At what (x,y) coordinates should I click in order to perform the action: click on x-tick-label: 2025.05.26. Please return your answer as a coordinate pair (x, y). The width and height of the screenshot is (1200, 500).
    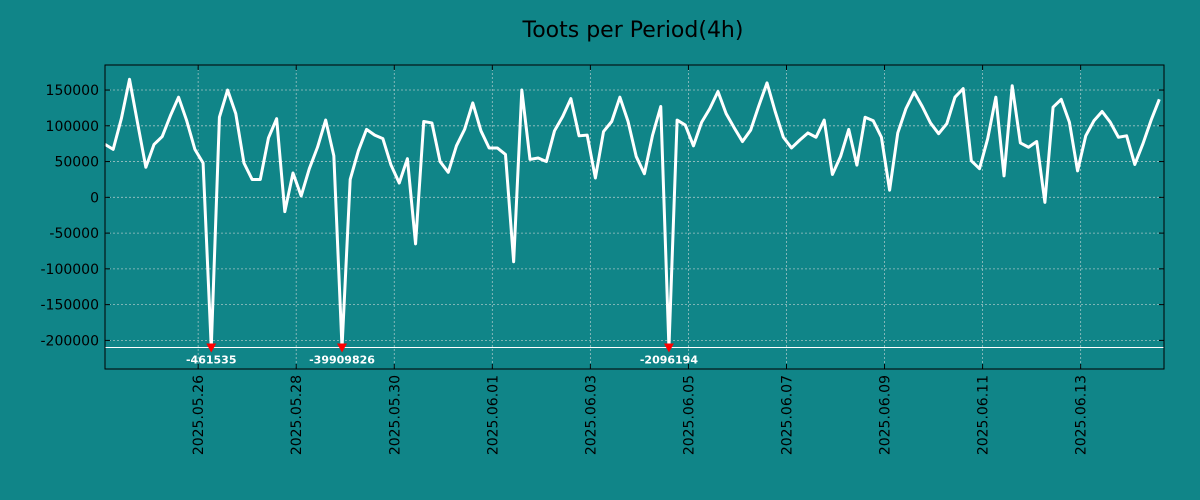
    Looking at the image, I should click on (199, 415).